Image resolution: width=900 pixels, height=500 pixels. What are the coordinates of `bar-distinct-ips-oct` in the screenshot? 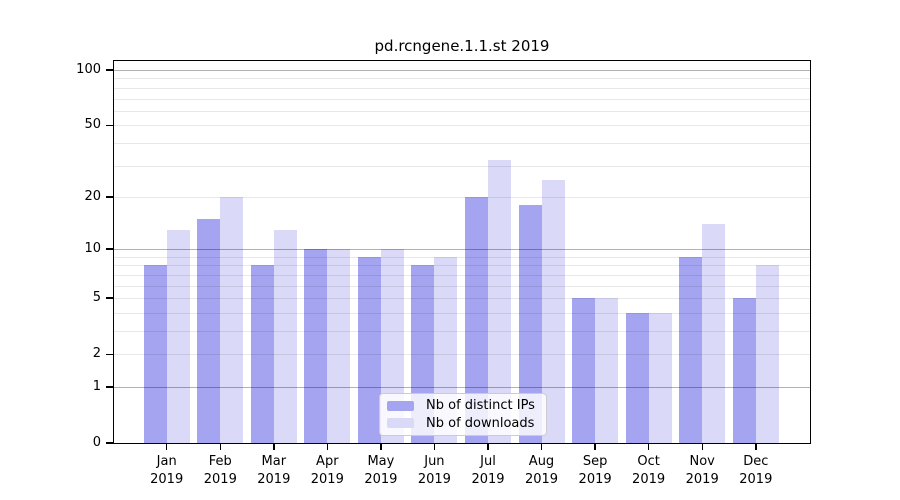 It's located at (637, 377).